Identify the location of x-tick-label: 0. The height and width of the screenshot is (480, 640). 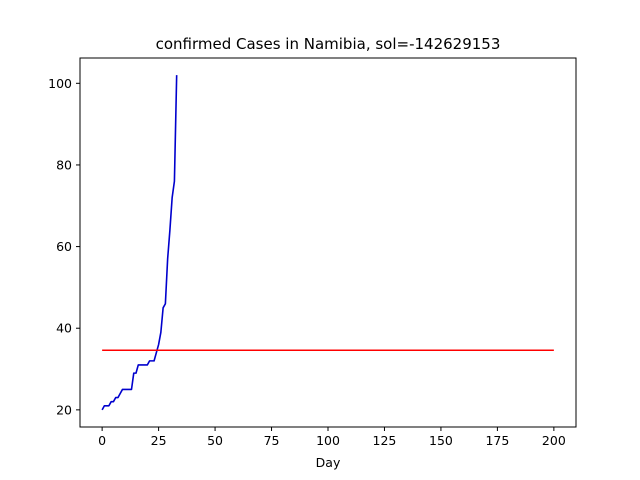
(102, 440).